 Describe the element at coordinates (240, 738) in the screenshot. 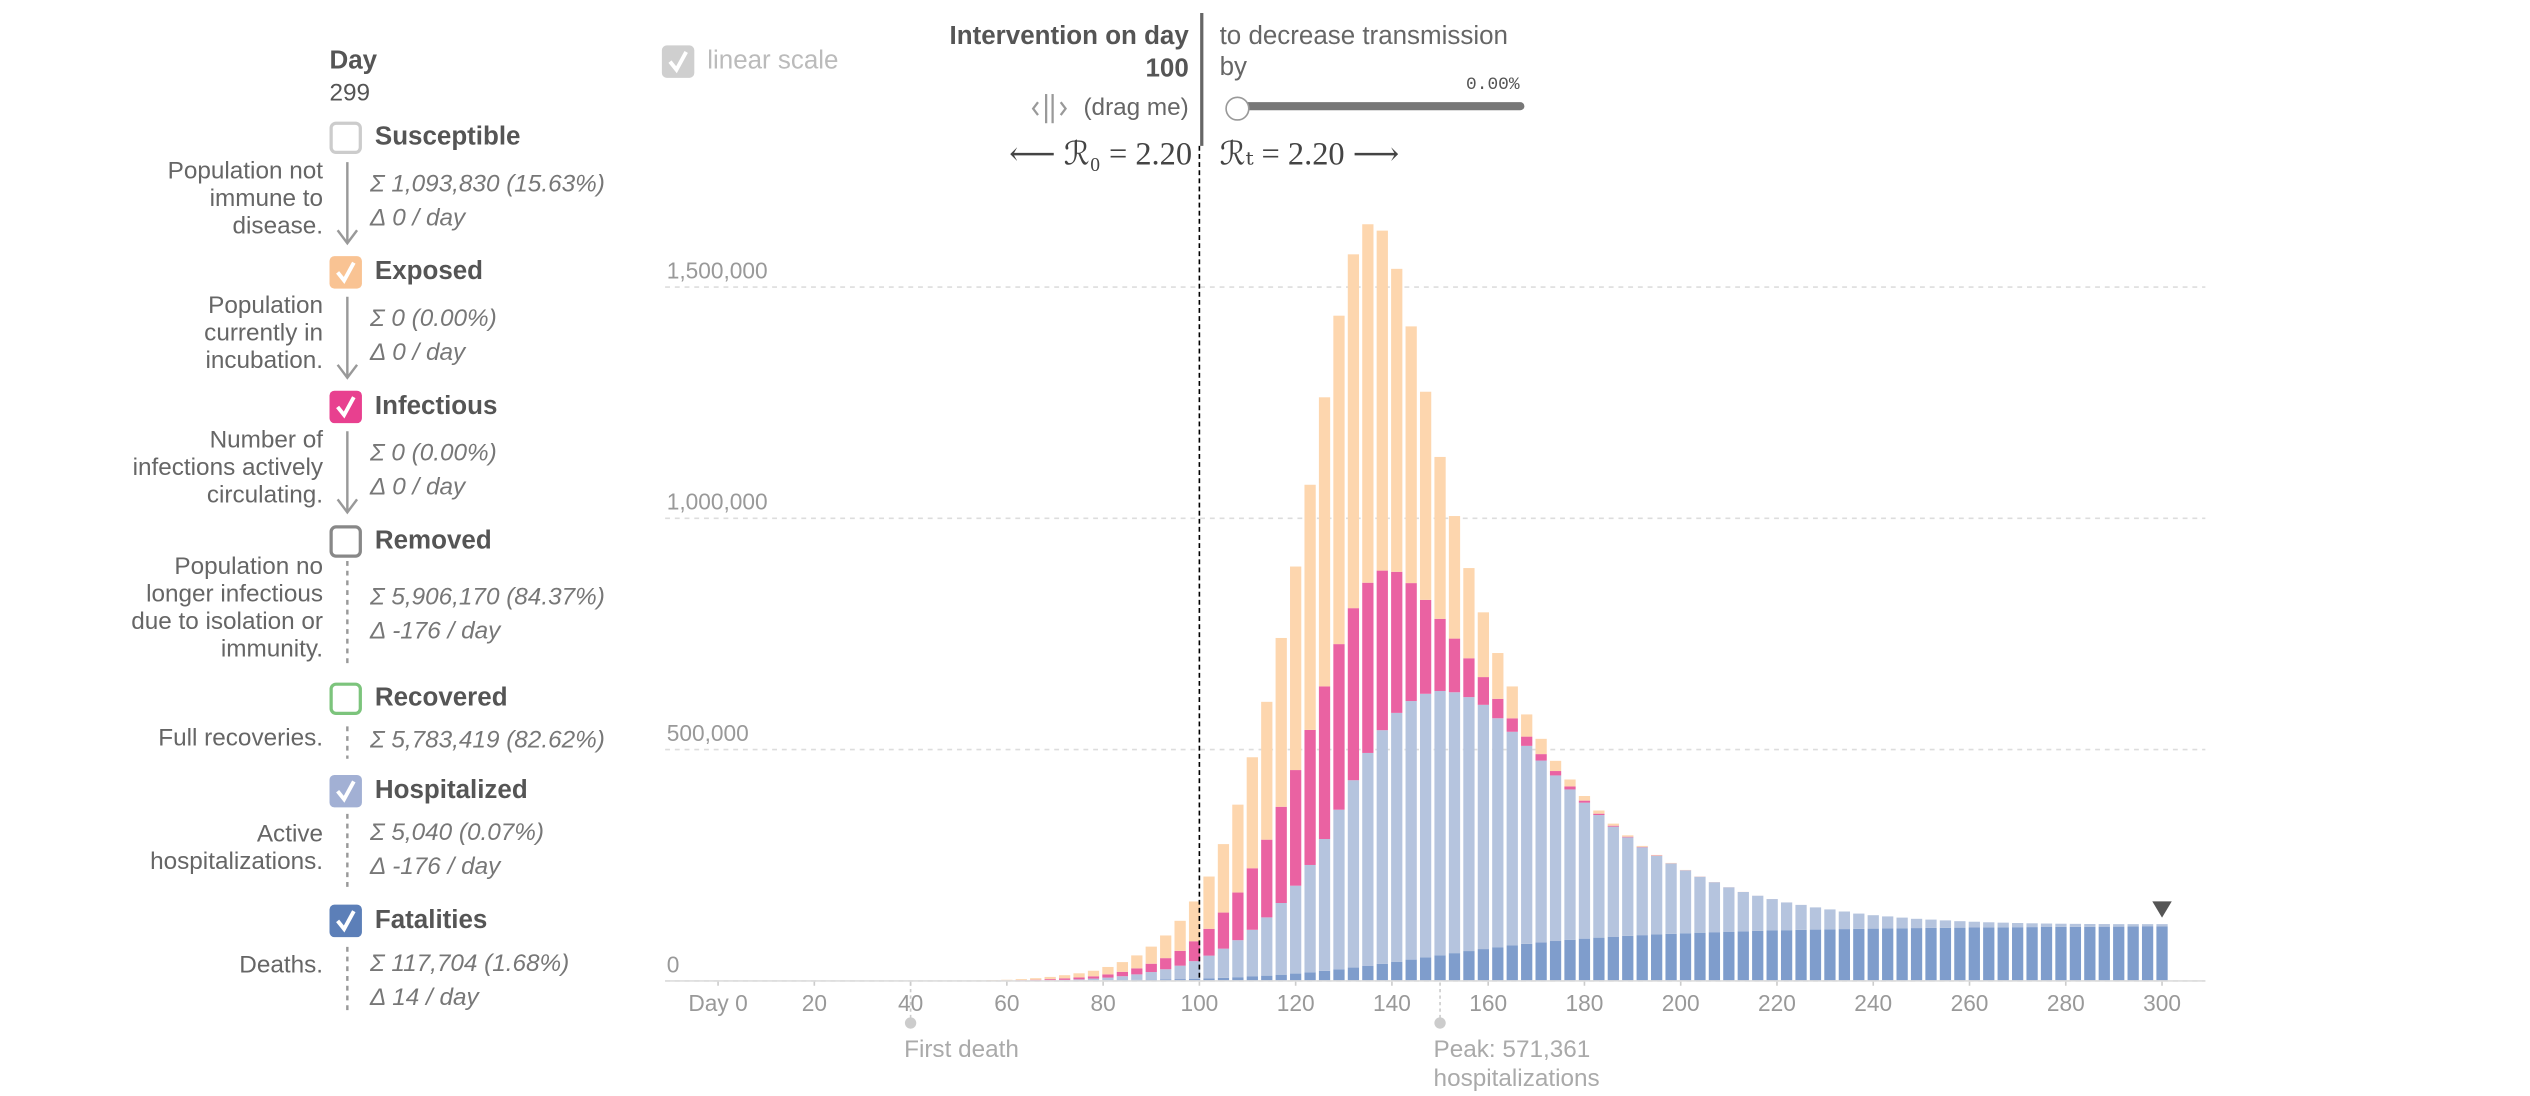

I see `compartment-description: Full recoveries.` at that location.